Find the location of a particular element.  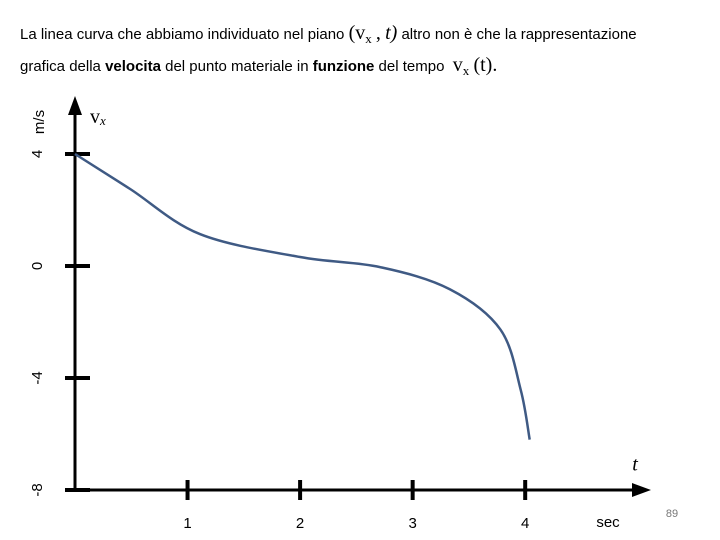

caption-text: del punto materiale in is located at coordinates (237, 66).